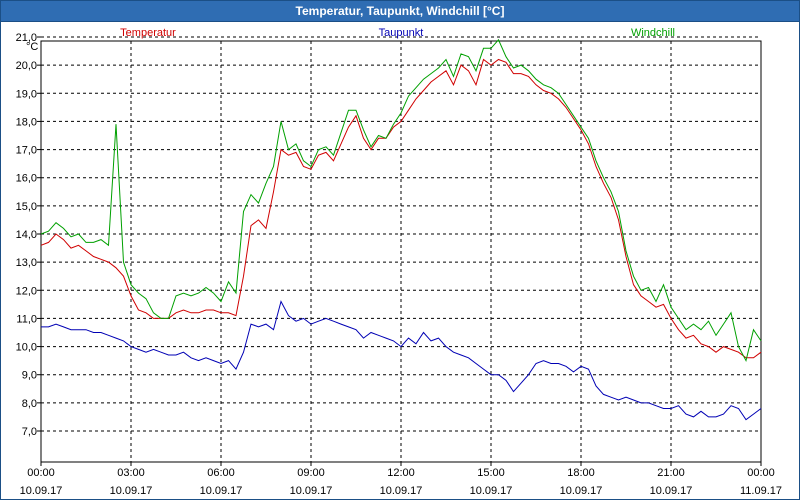 Image resolution: width=800 pixels, height=500 pixels. I want to click on y-tick-label: 10,0, so click(26, 348).